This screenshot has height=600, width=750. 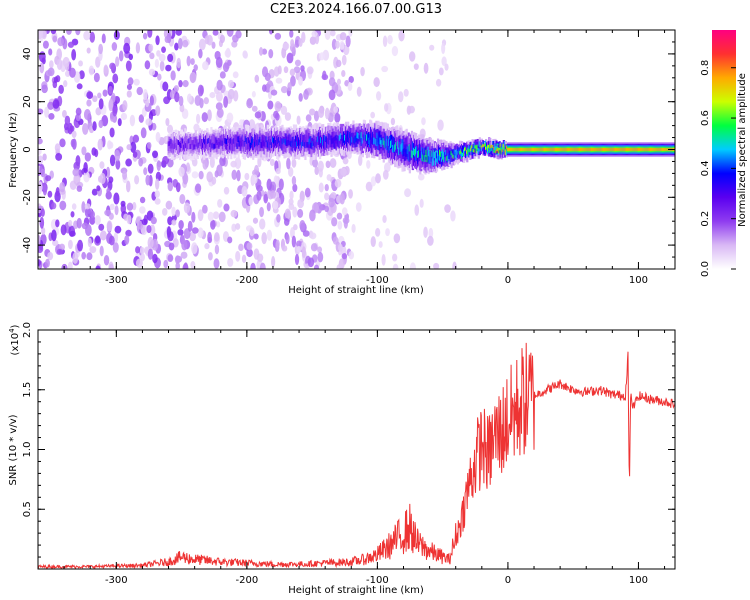 What do you see at coordinates (27, 450) in the screenshot?
I see `y-tick-label: 1.0` at bounding box center [27, 450].